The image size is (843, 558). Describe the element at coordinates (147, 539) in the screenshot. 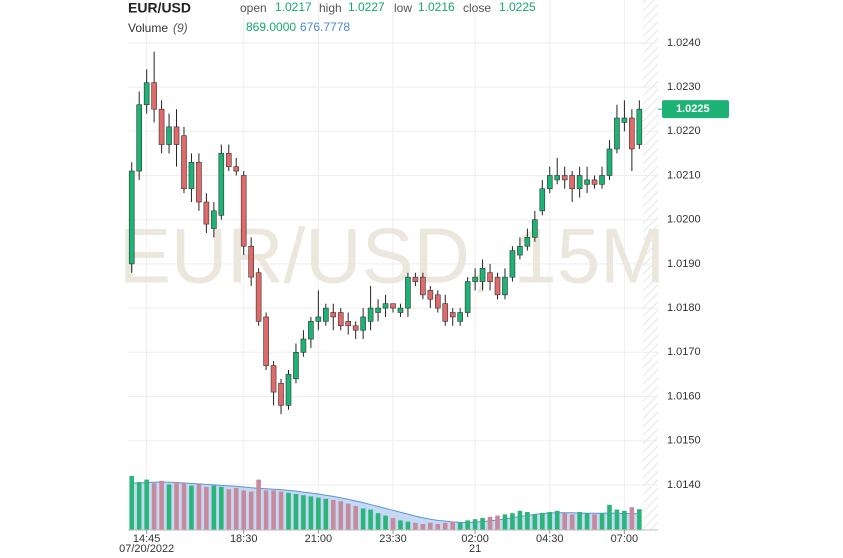

I see `x-tick-label: 14:45` at that location.